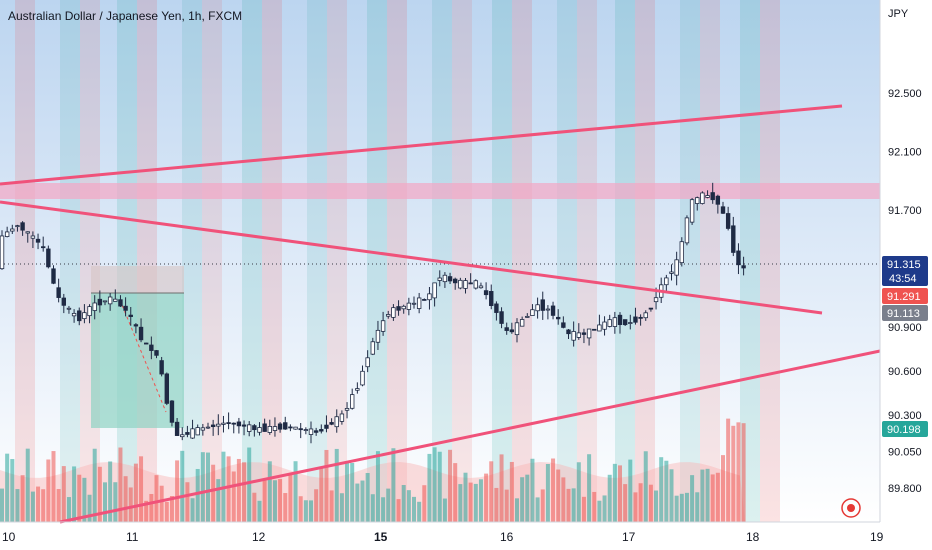  What do you see at coordinates (507, 537) in the screenshot?
I see `x-tick-label: 16` at bounding box center [507, 537].